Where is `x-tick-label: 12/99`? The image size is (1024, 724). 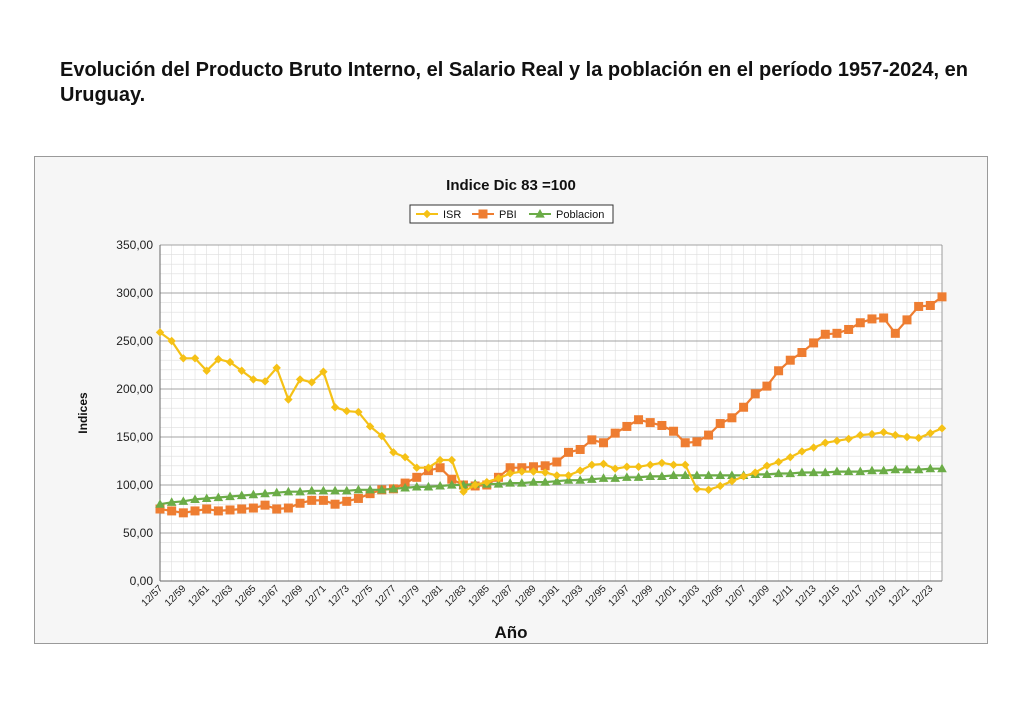 x-tick-label: 12/99 is located at coordinates (643, 596).